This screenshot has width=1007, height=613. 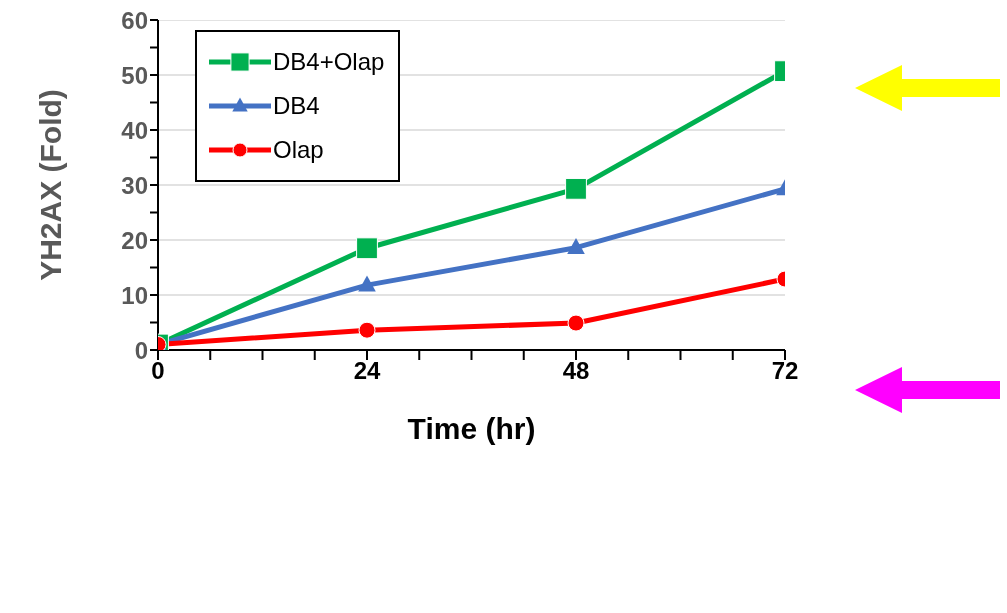 What do you see at coordinates (141, 350) in the screenshot?
I see `y-tick-label: 0` at bounding box center [141, 350].